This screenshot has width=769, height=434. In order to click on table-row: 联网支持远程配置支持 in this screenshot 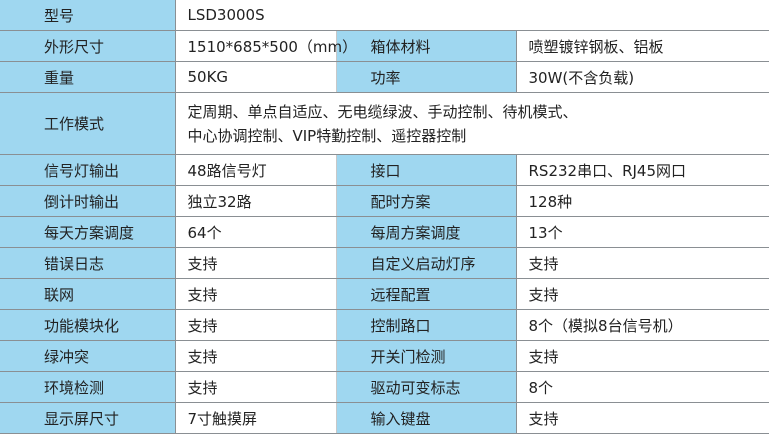, I will do `click(384, 294)`.